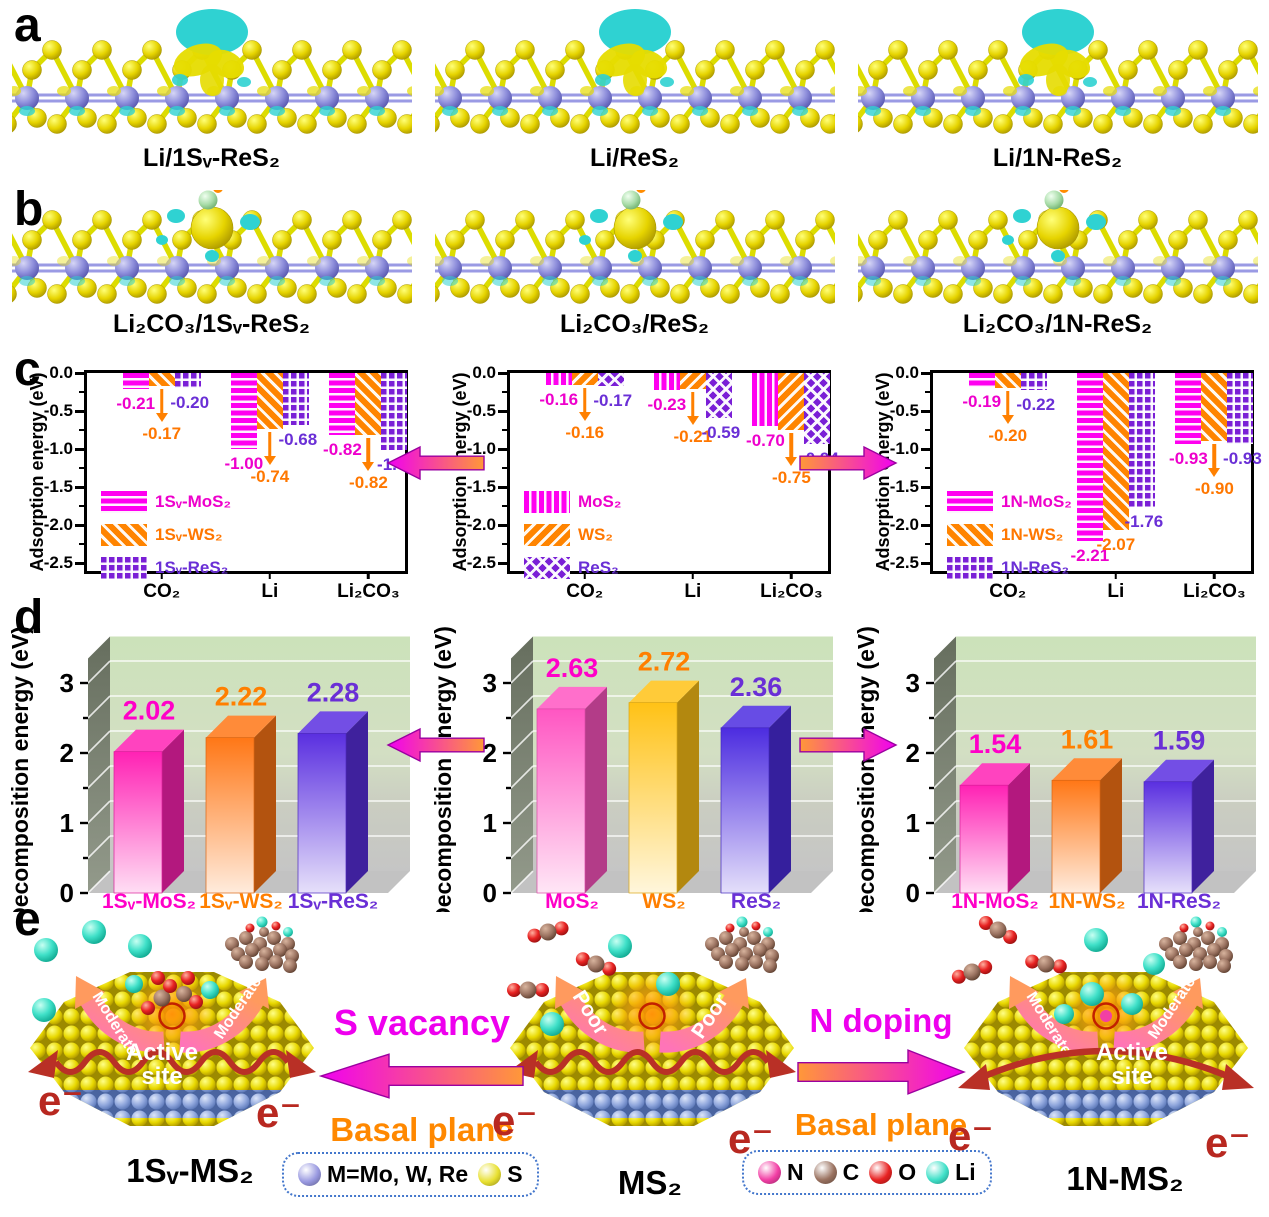  What do you see at coordinates (58, 562) in the screenshot?
I see `y-tick-label: -2.5` at bounding box center [58, 562].